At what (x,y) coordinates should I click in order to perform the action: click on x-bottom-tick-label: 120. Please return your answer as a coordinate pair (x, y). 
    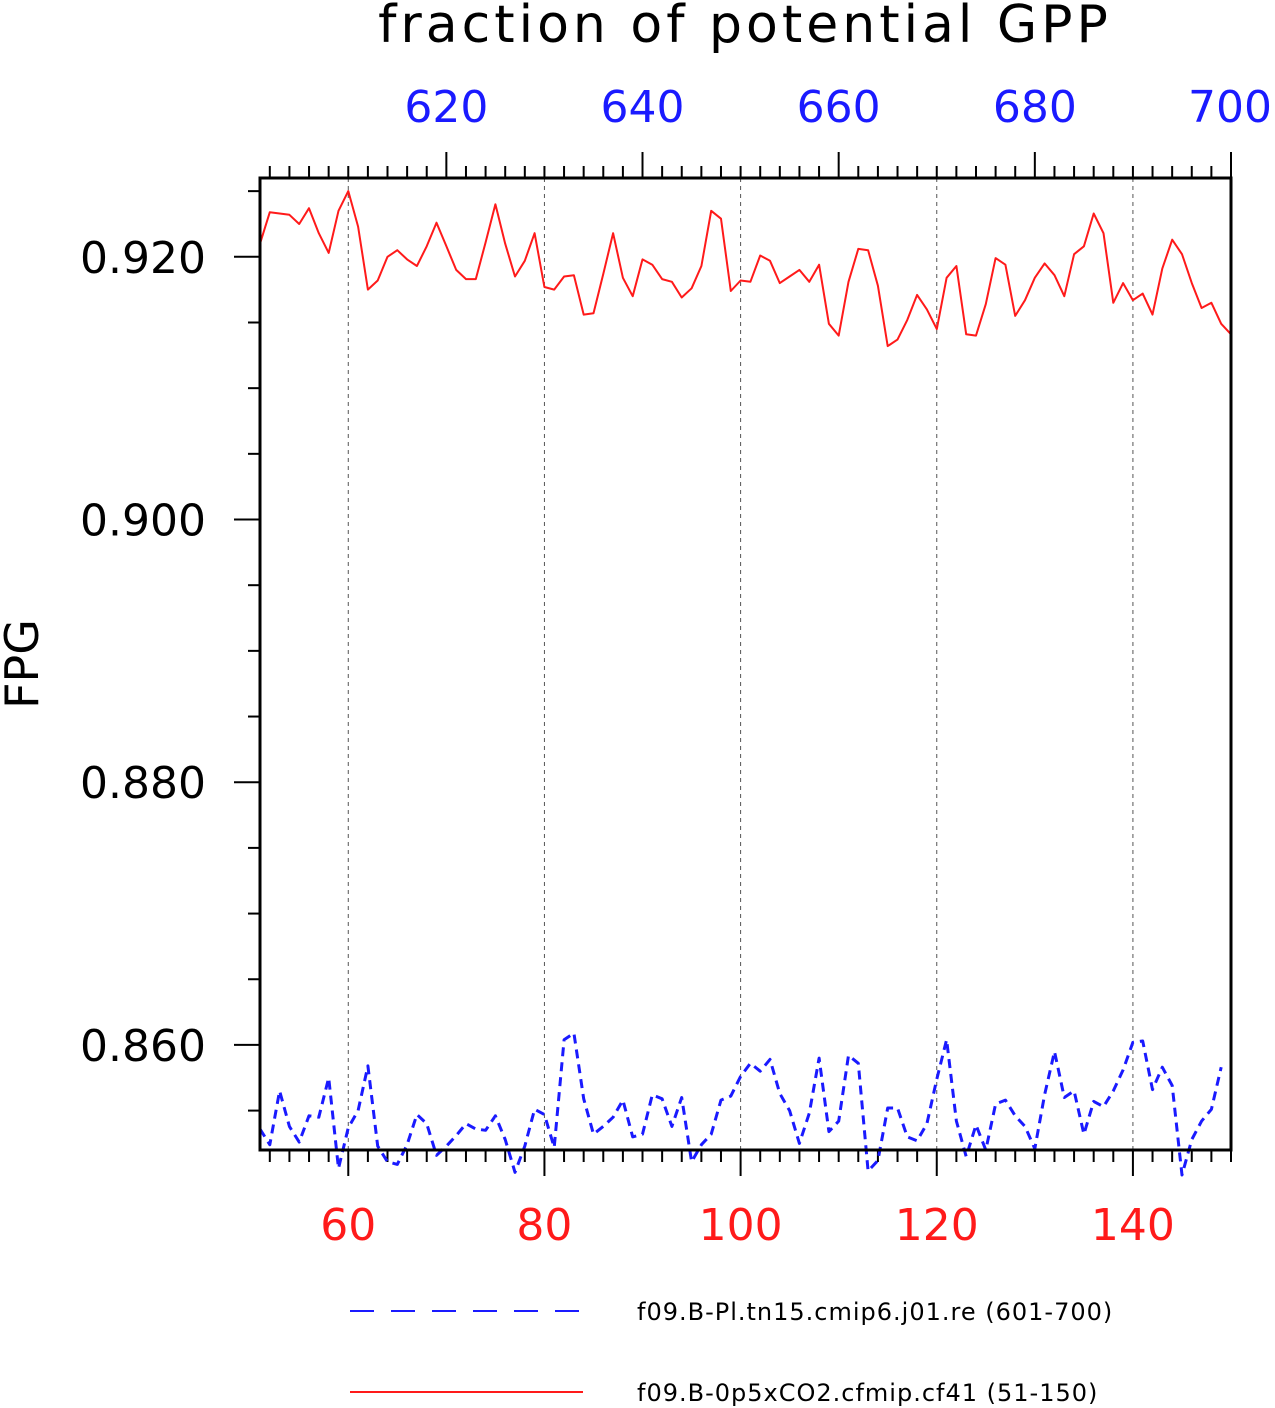
    Looking at the image, I should click on (937, 1225).